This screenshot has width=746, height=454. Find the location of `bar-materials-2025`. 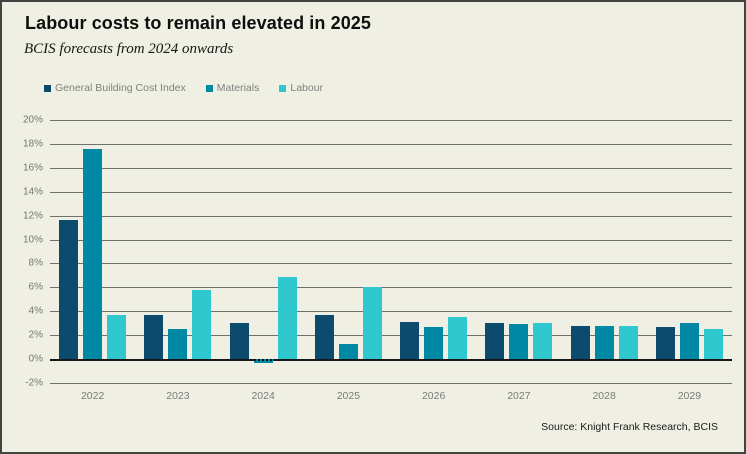

bar-materials-2025 is located at coordinates (348, 351).